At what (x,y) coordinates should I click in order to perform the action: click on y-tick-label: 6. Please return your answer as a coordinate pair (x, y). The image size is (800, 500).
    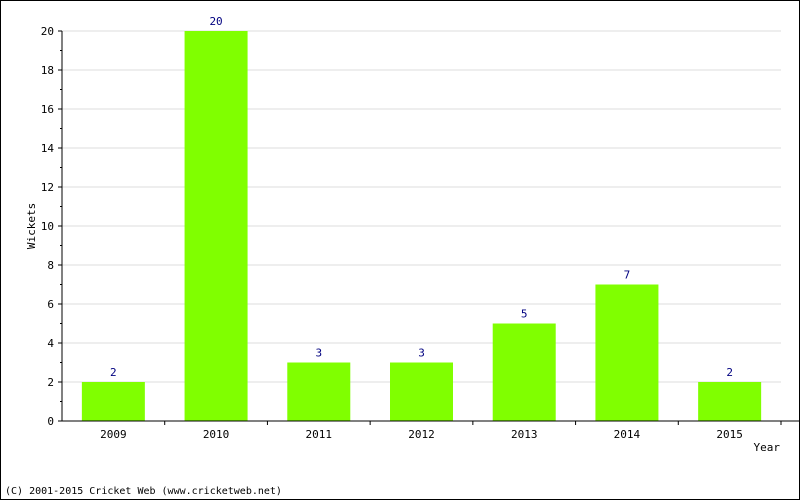
    Looking at the image, I should click on (50, 304).